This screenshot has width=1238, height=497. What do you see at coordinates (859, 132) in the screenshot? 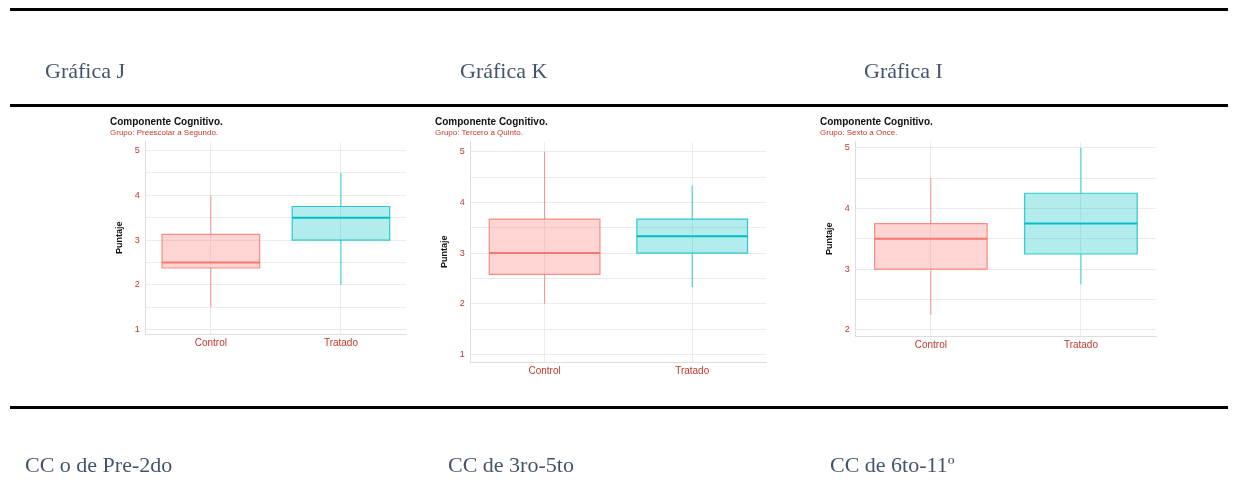
I see `chart-subtitle: Grupo: Sexto a Once.` at bounding box center [859, 132].